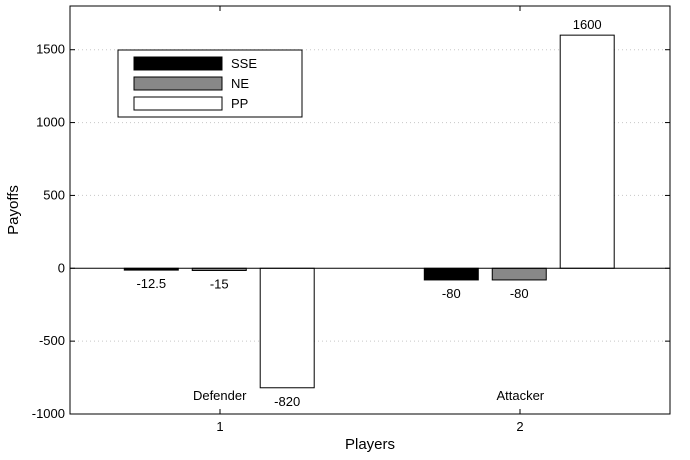  What do you see at coordinates (50, 122) in the screenshot?
I see `y-tick-label: 1000` at bounding box center [50, 122].